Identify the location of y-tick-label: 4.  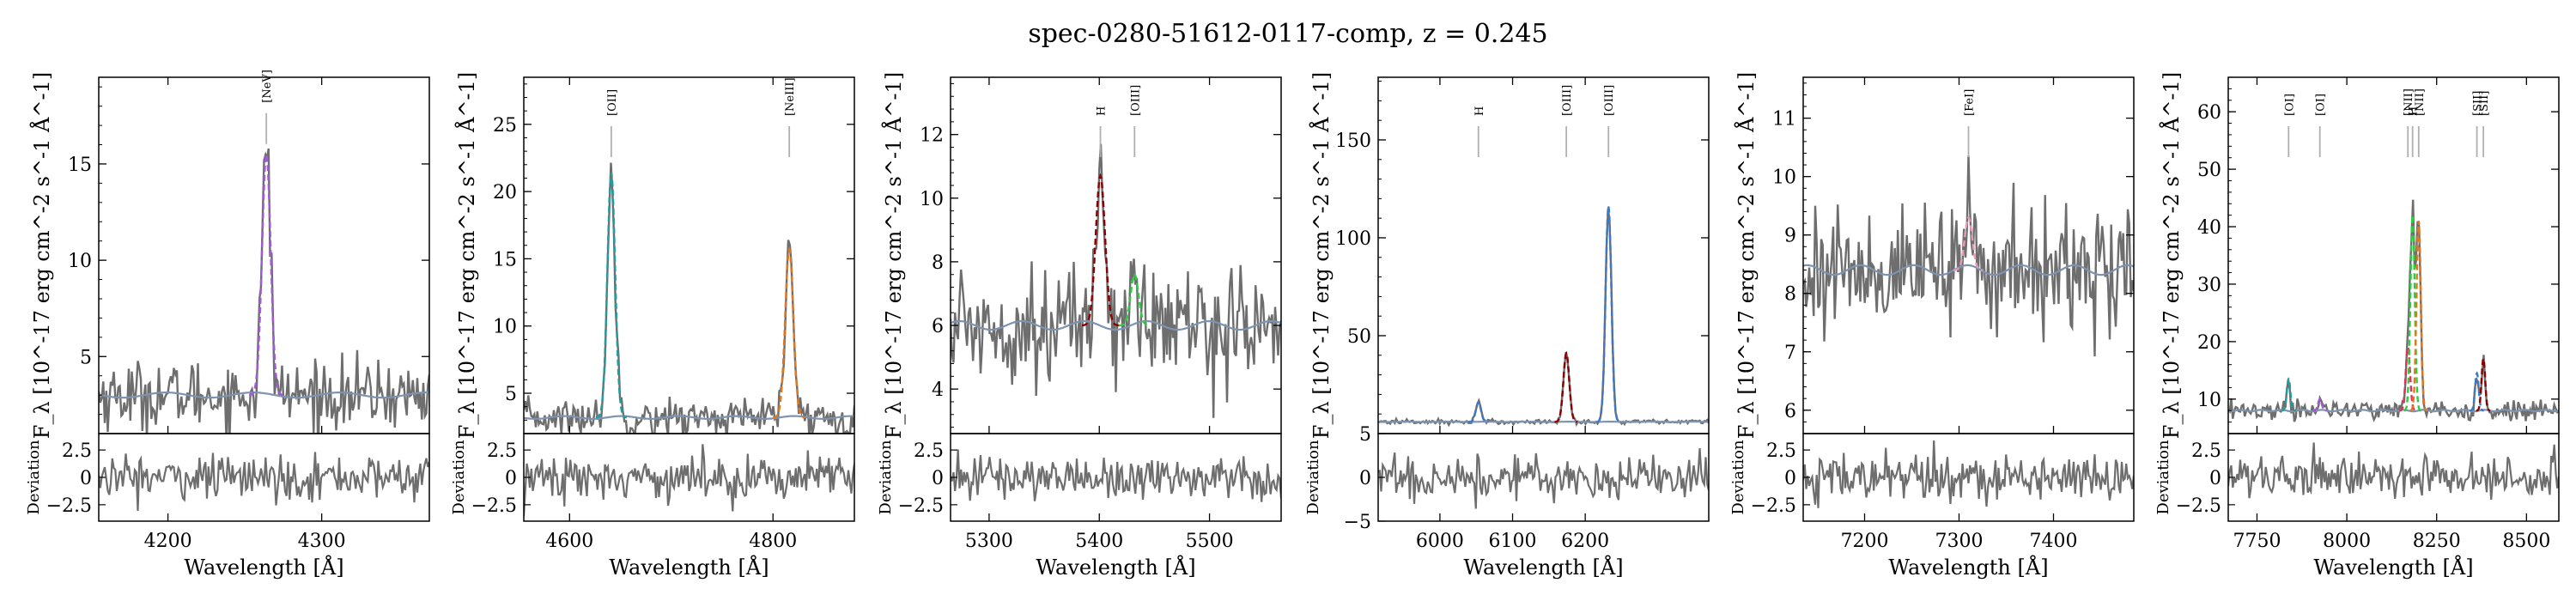
(938, 390).